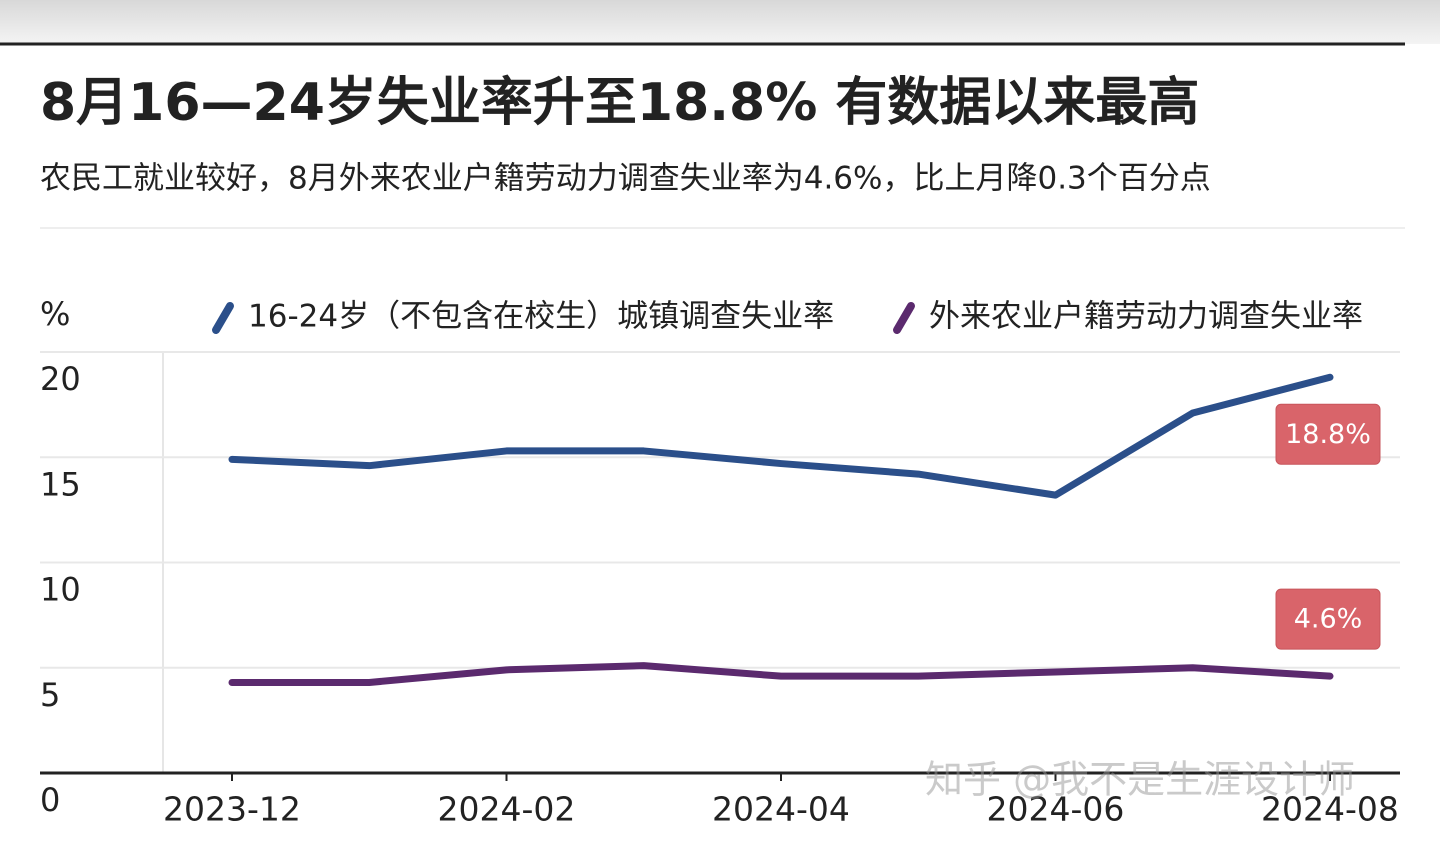  What do you see at coordinates (60, 590) in the screenshot?
I see `y-tick-label: 10` at bounding box center [60, 590].